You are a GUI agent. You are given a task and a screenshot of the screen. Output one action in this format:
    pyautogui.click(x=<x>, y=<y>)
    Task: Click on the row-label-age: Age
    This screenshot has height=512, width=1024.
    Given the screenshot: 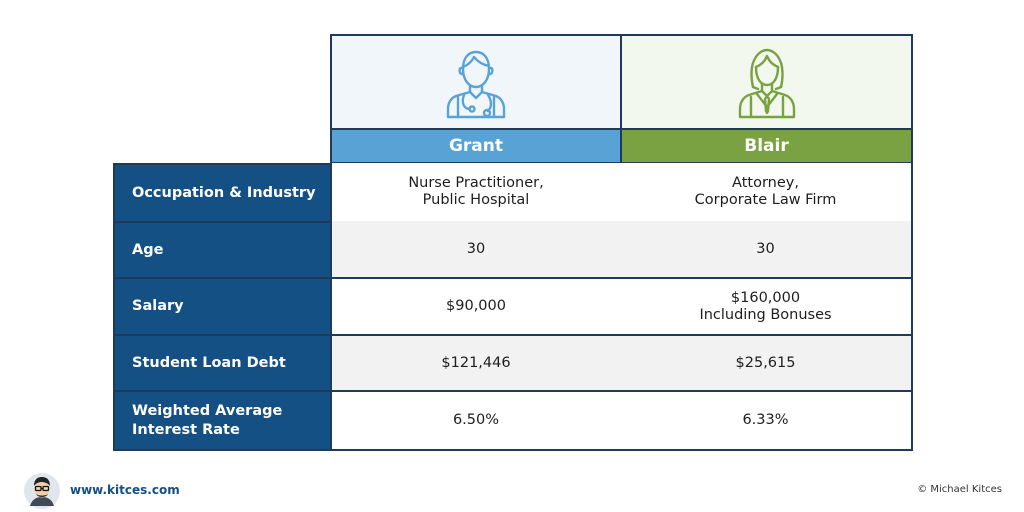 What is the action you would take?
    pyautogui.click(x=222, y=251)
    